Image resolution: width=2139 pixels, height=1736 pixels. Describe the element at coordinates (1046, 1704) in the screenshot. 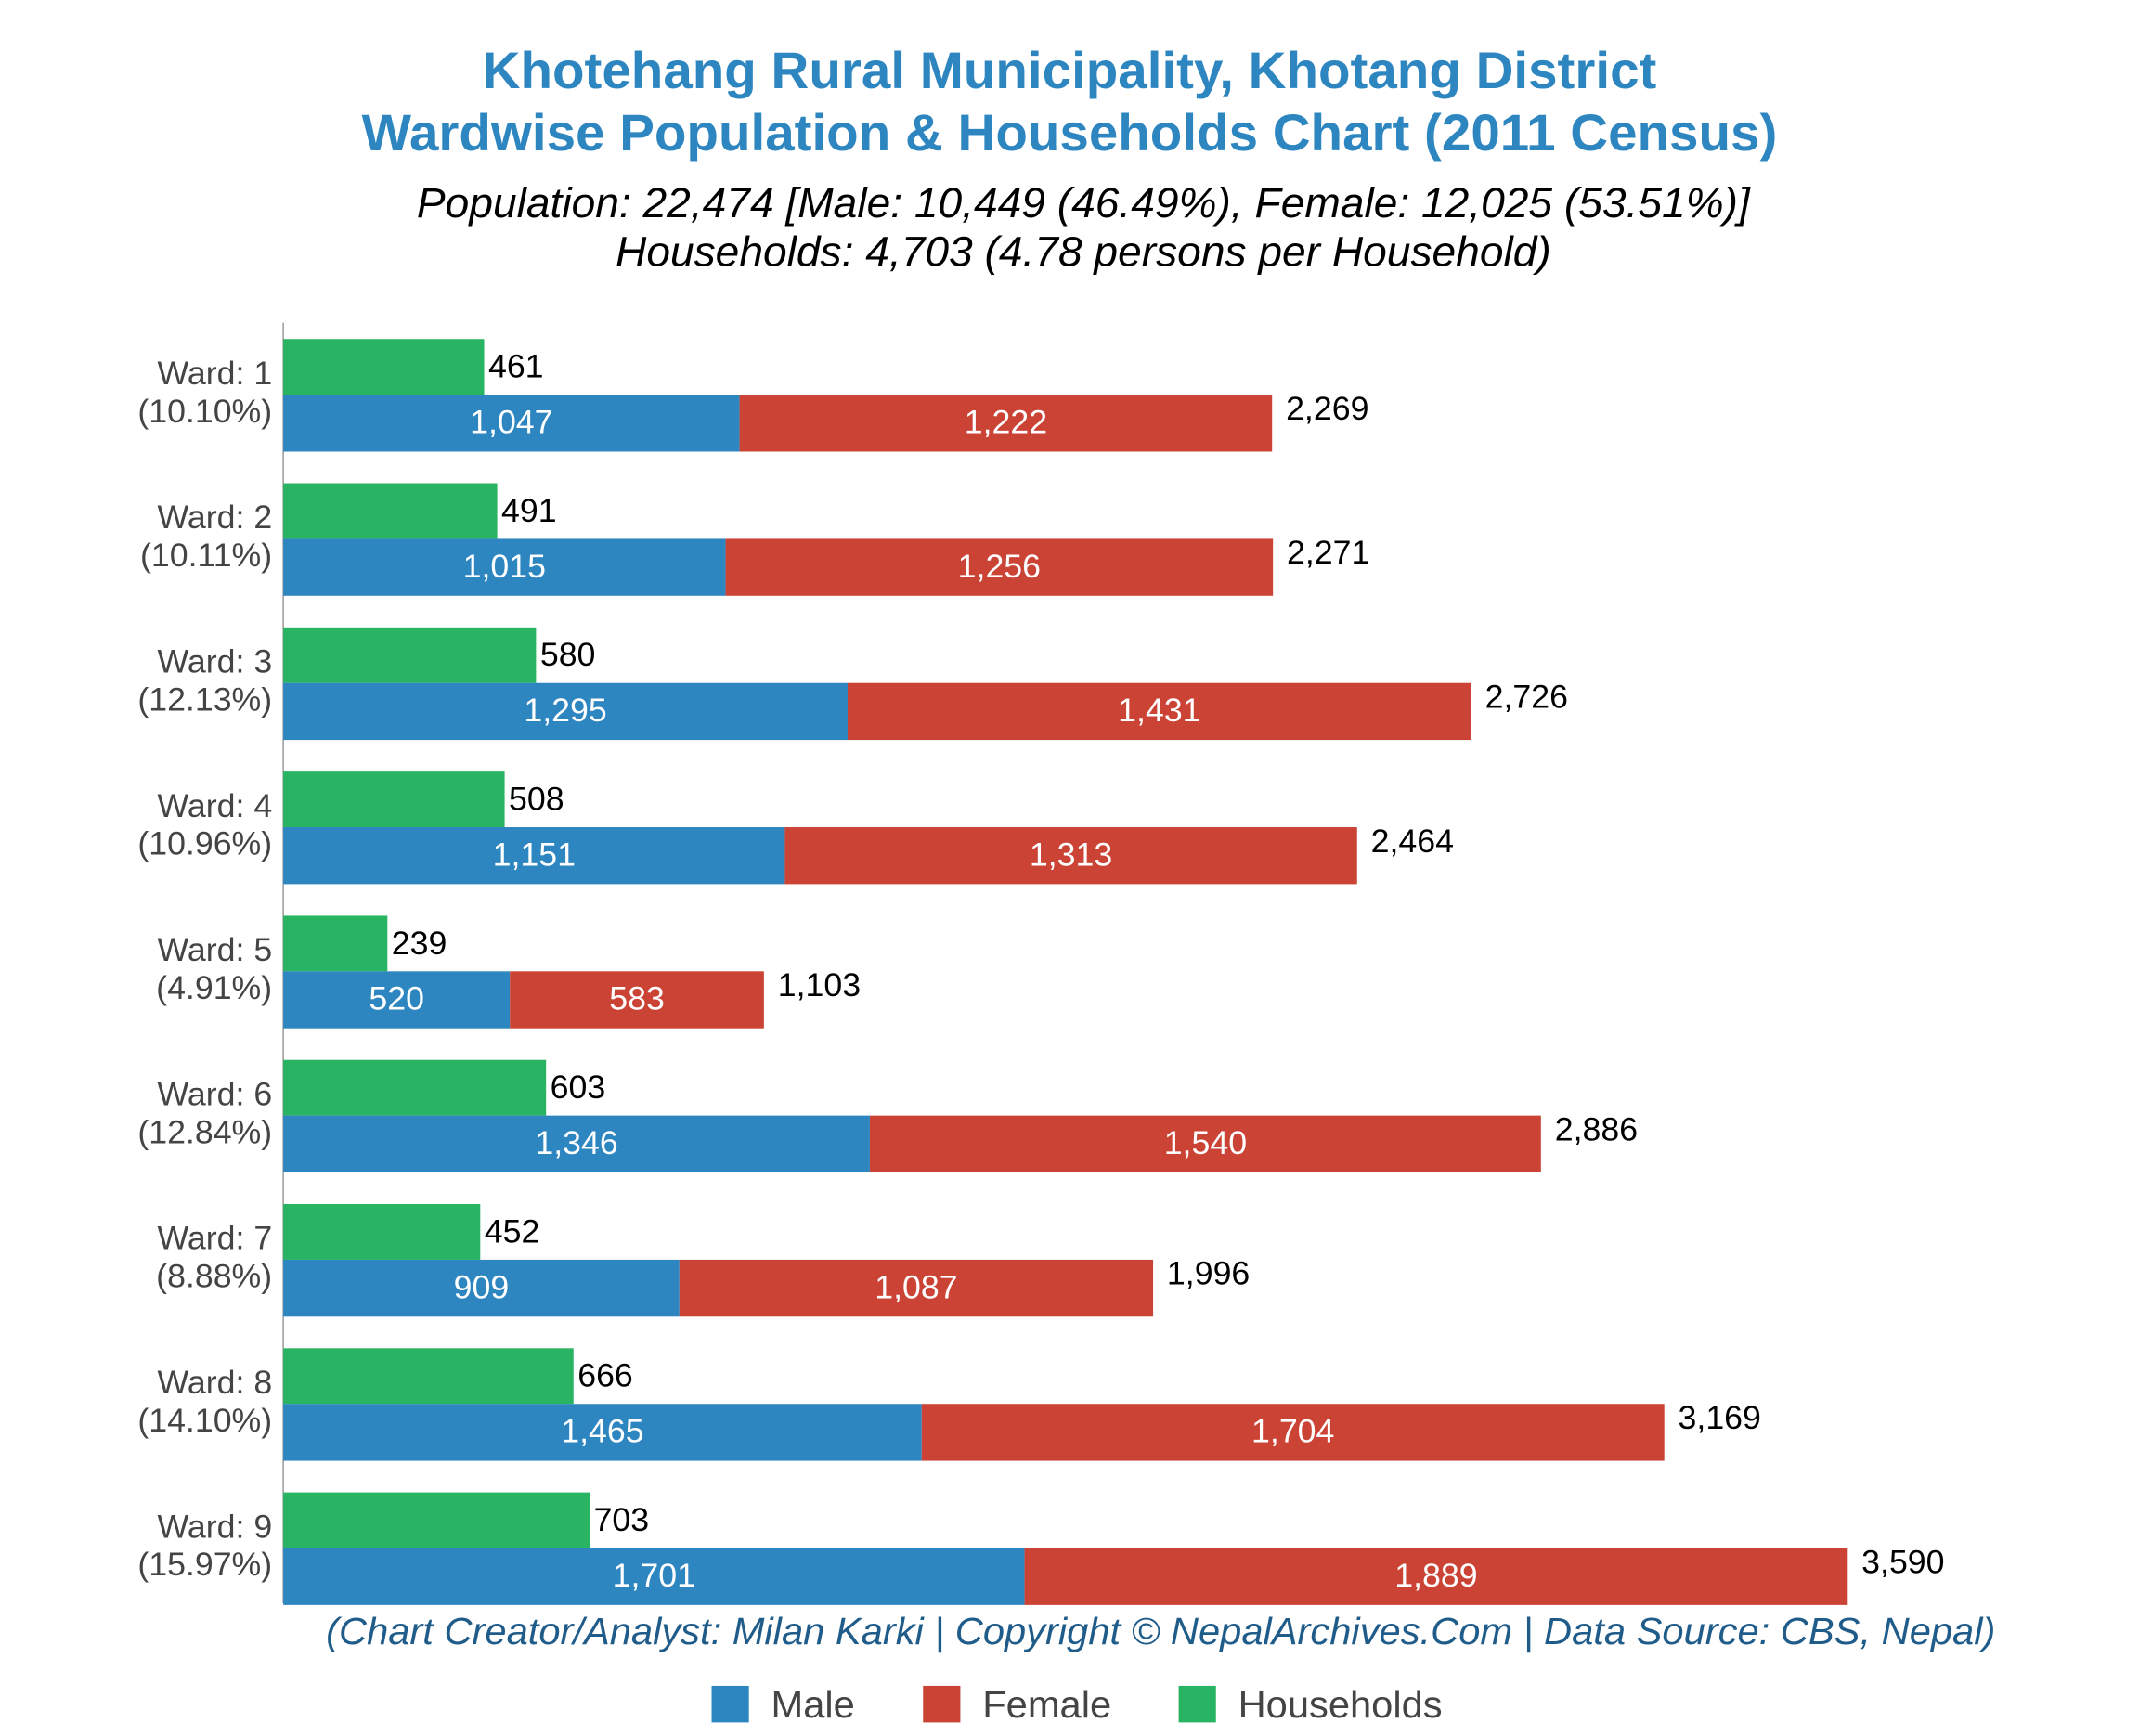

I see `legend-label: Female` at that location.